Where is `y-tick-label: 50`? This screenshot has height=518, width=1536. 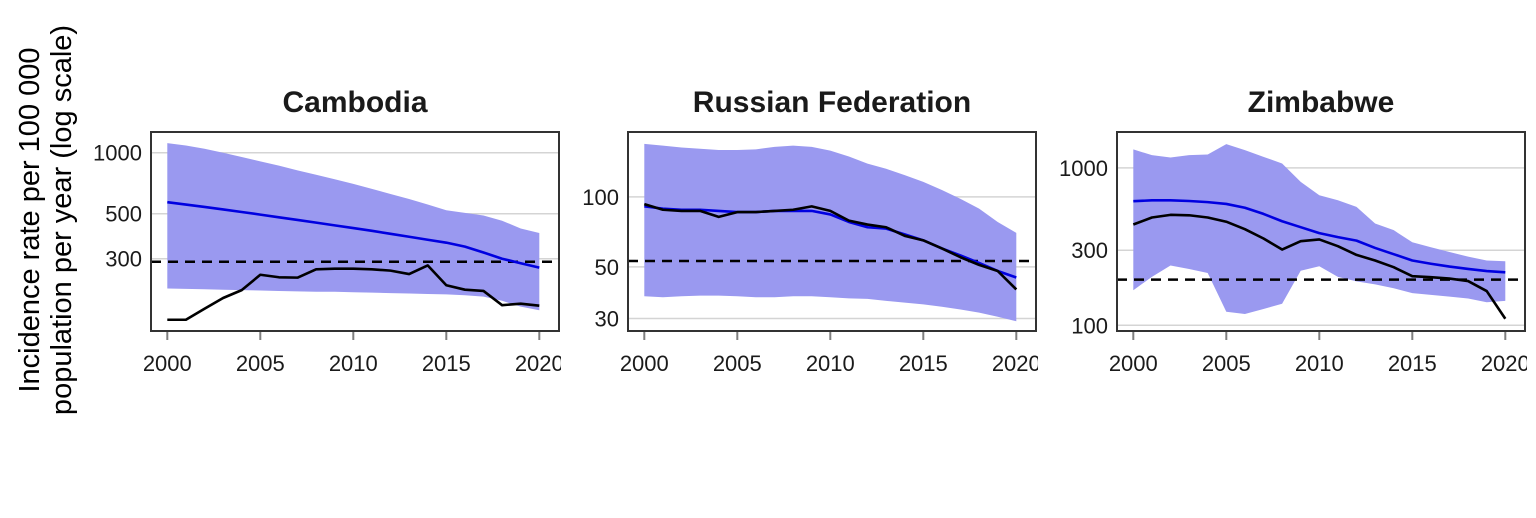 y-tick-label: 50 is located at coordinates (607, 267).